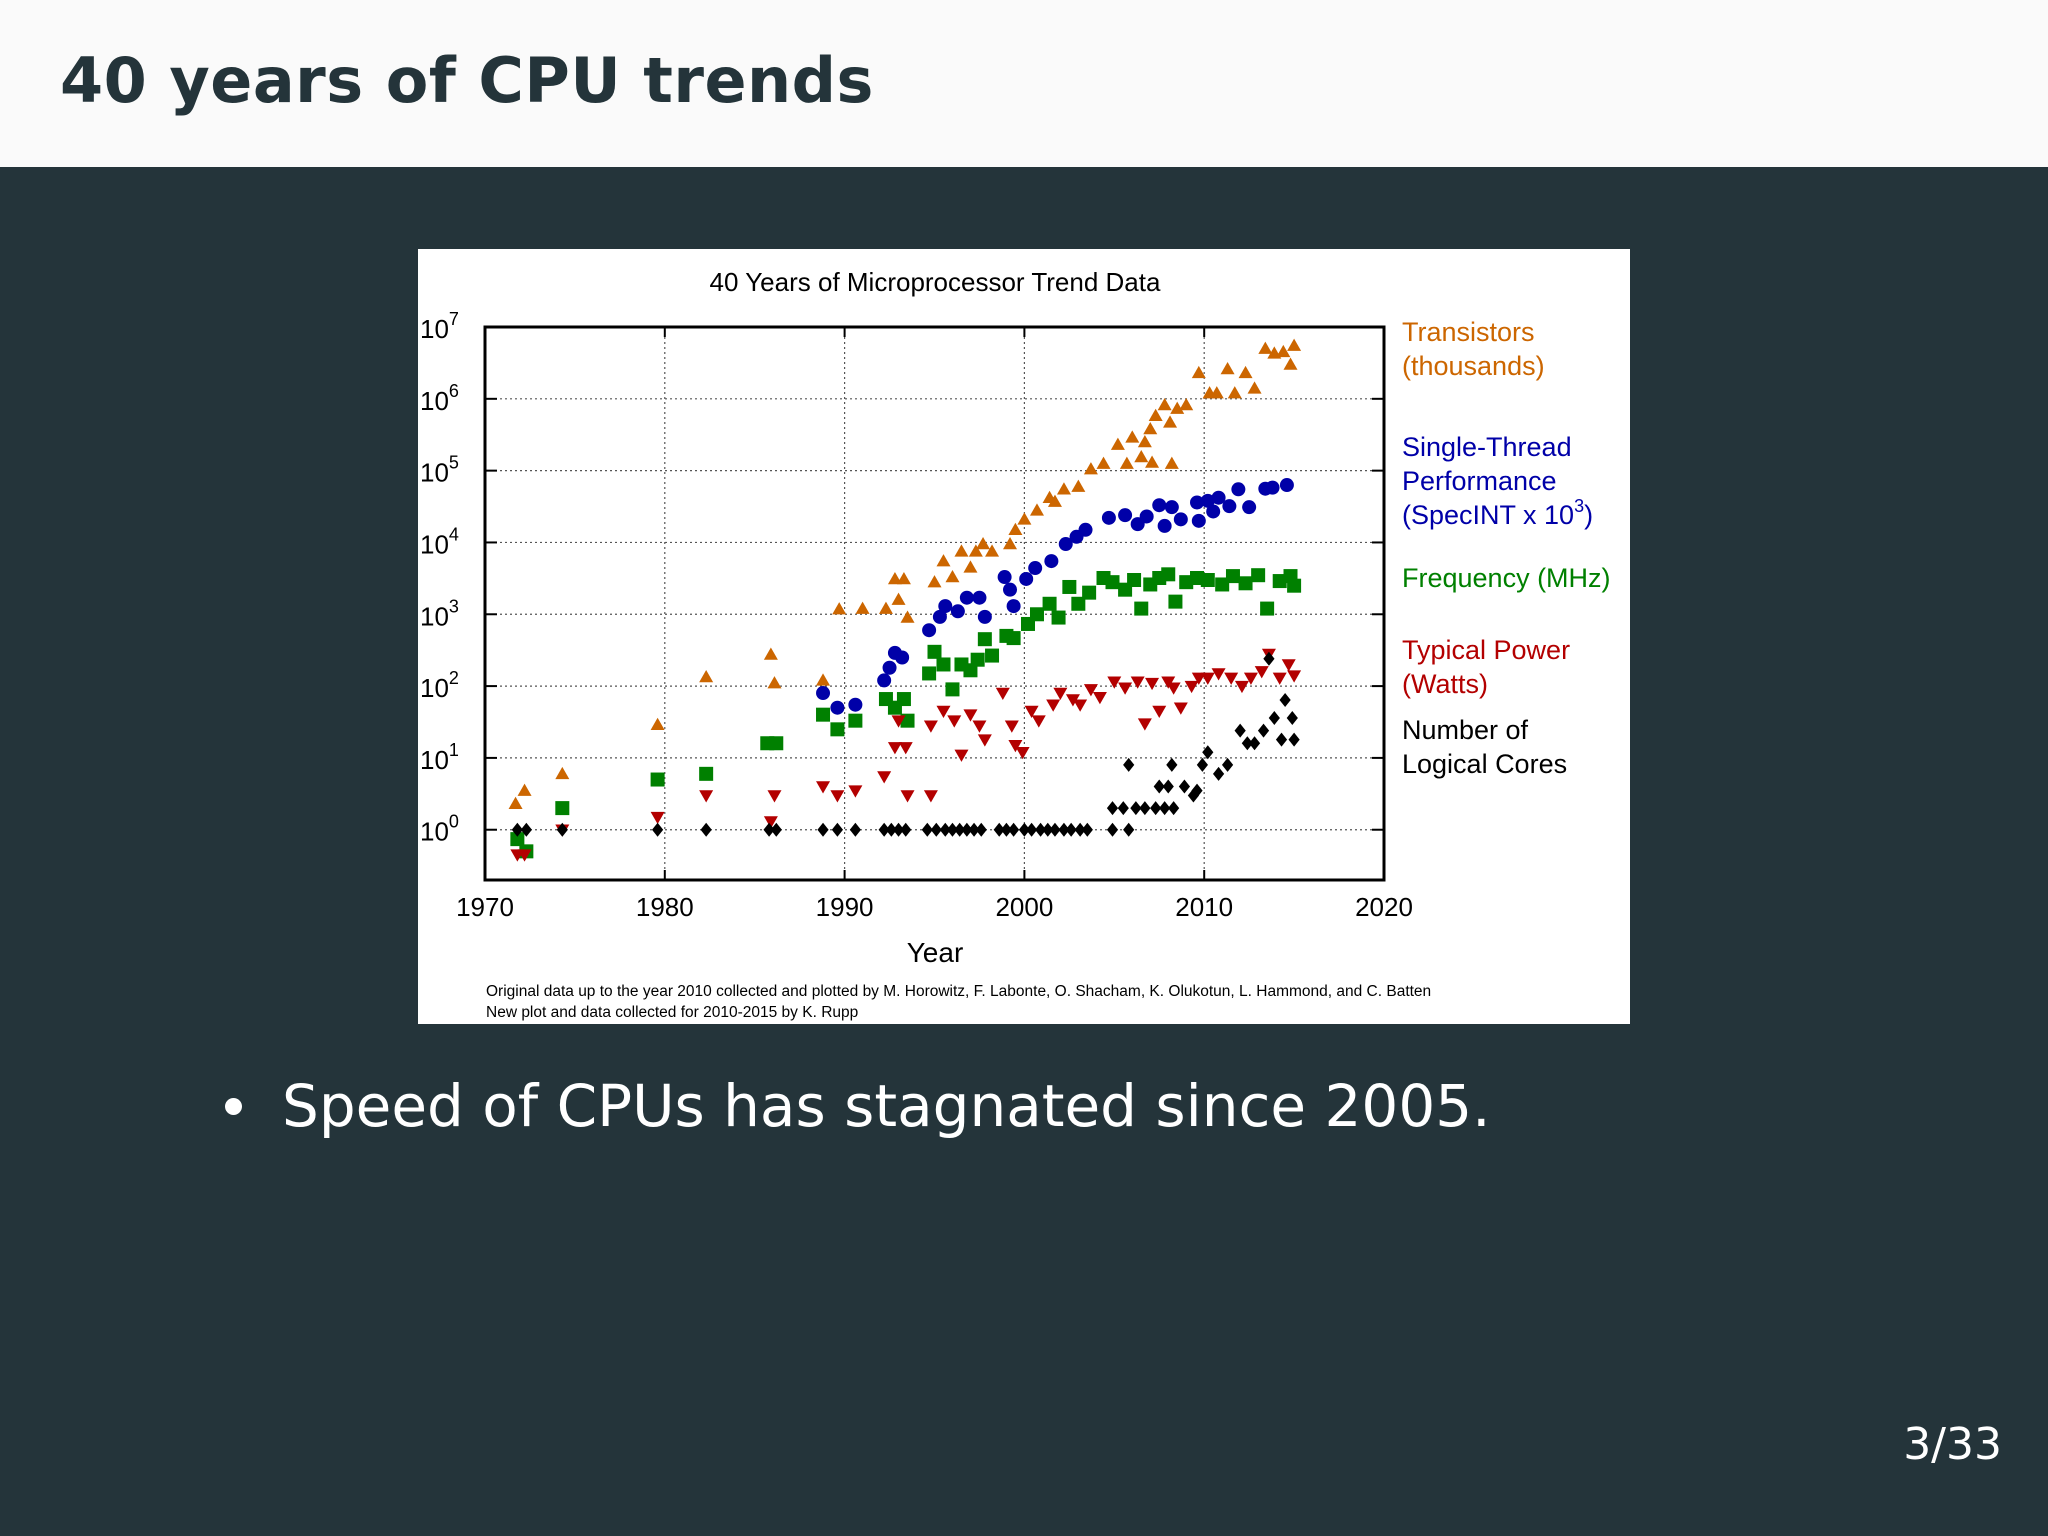 The width and height of the screenshot is (2048, 1536). Describe the element at coordinates (665, 907) in the screenshot. I see `x-tick-label: 1980` at that location.